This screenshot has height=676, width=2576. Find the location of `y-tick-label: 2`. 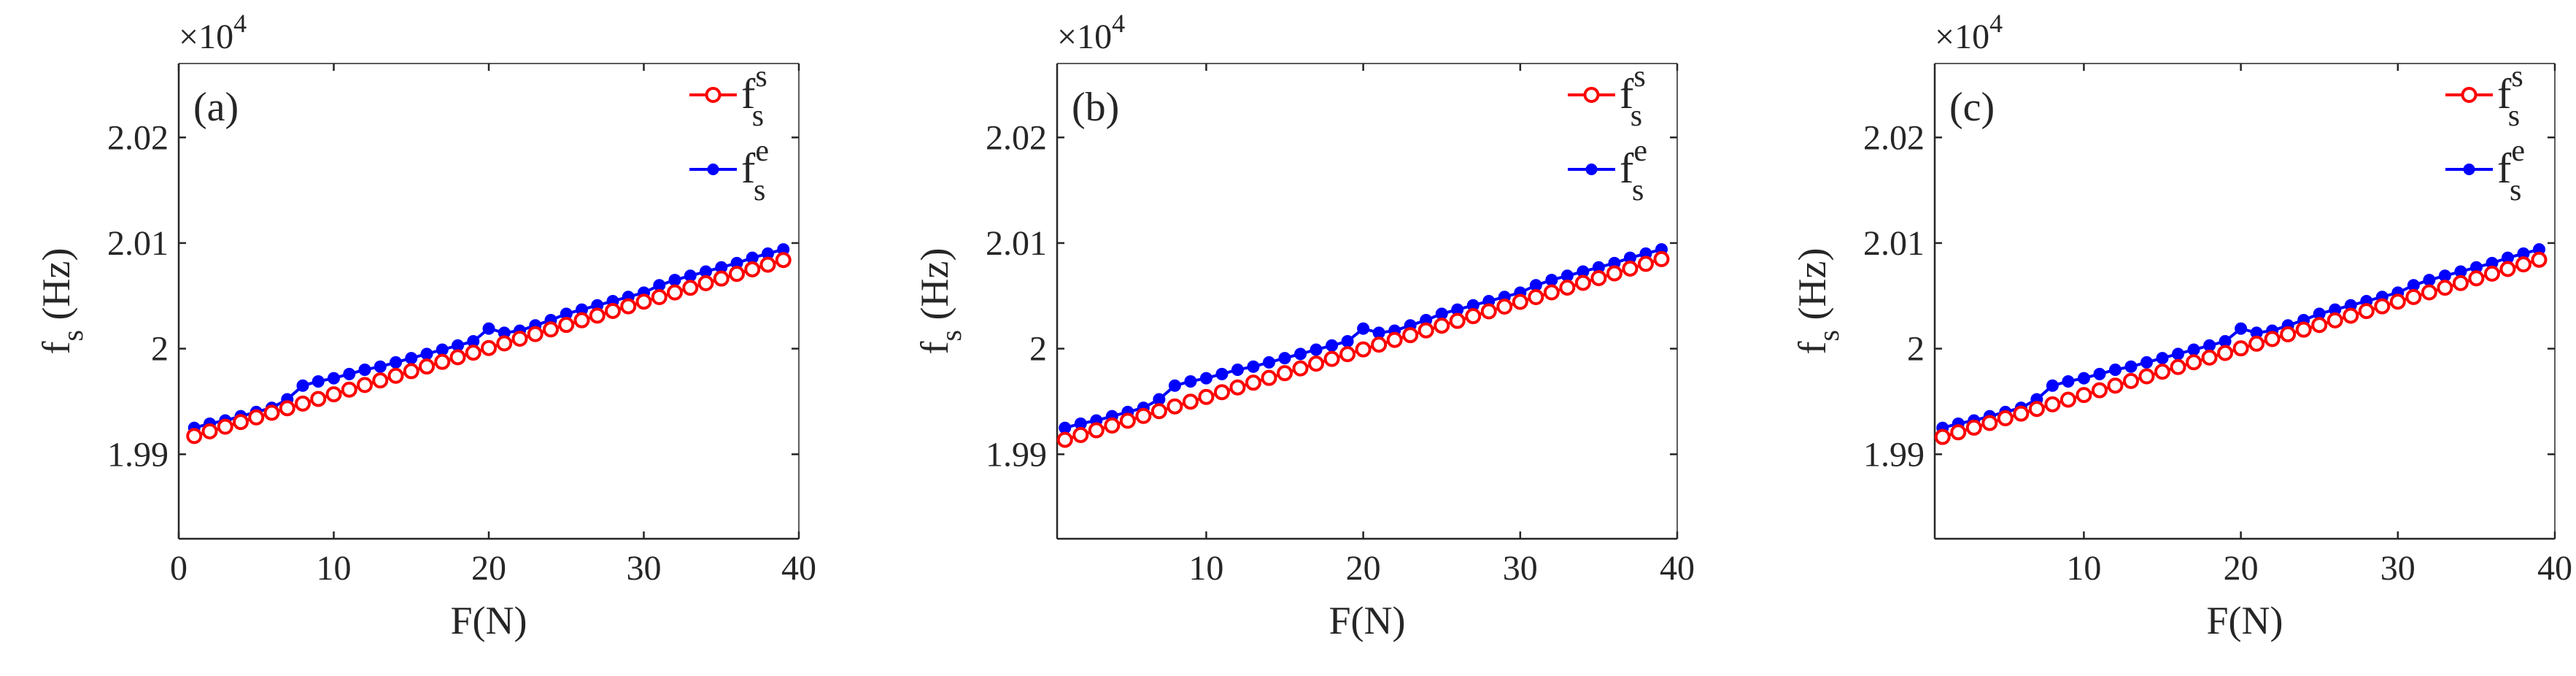

y-tick-label: 2 is located at coordinates (1038, 349).